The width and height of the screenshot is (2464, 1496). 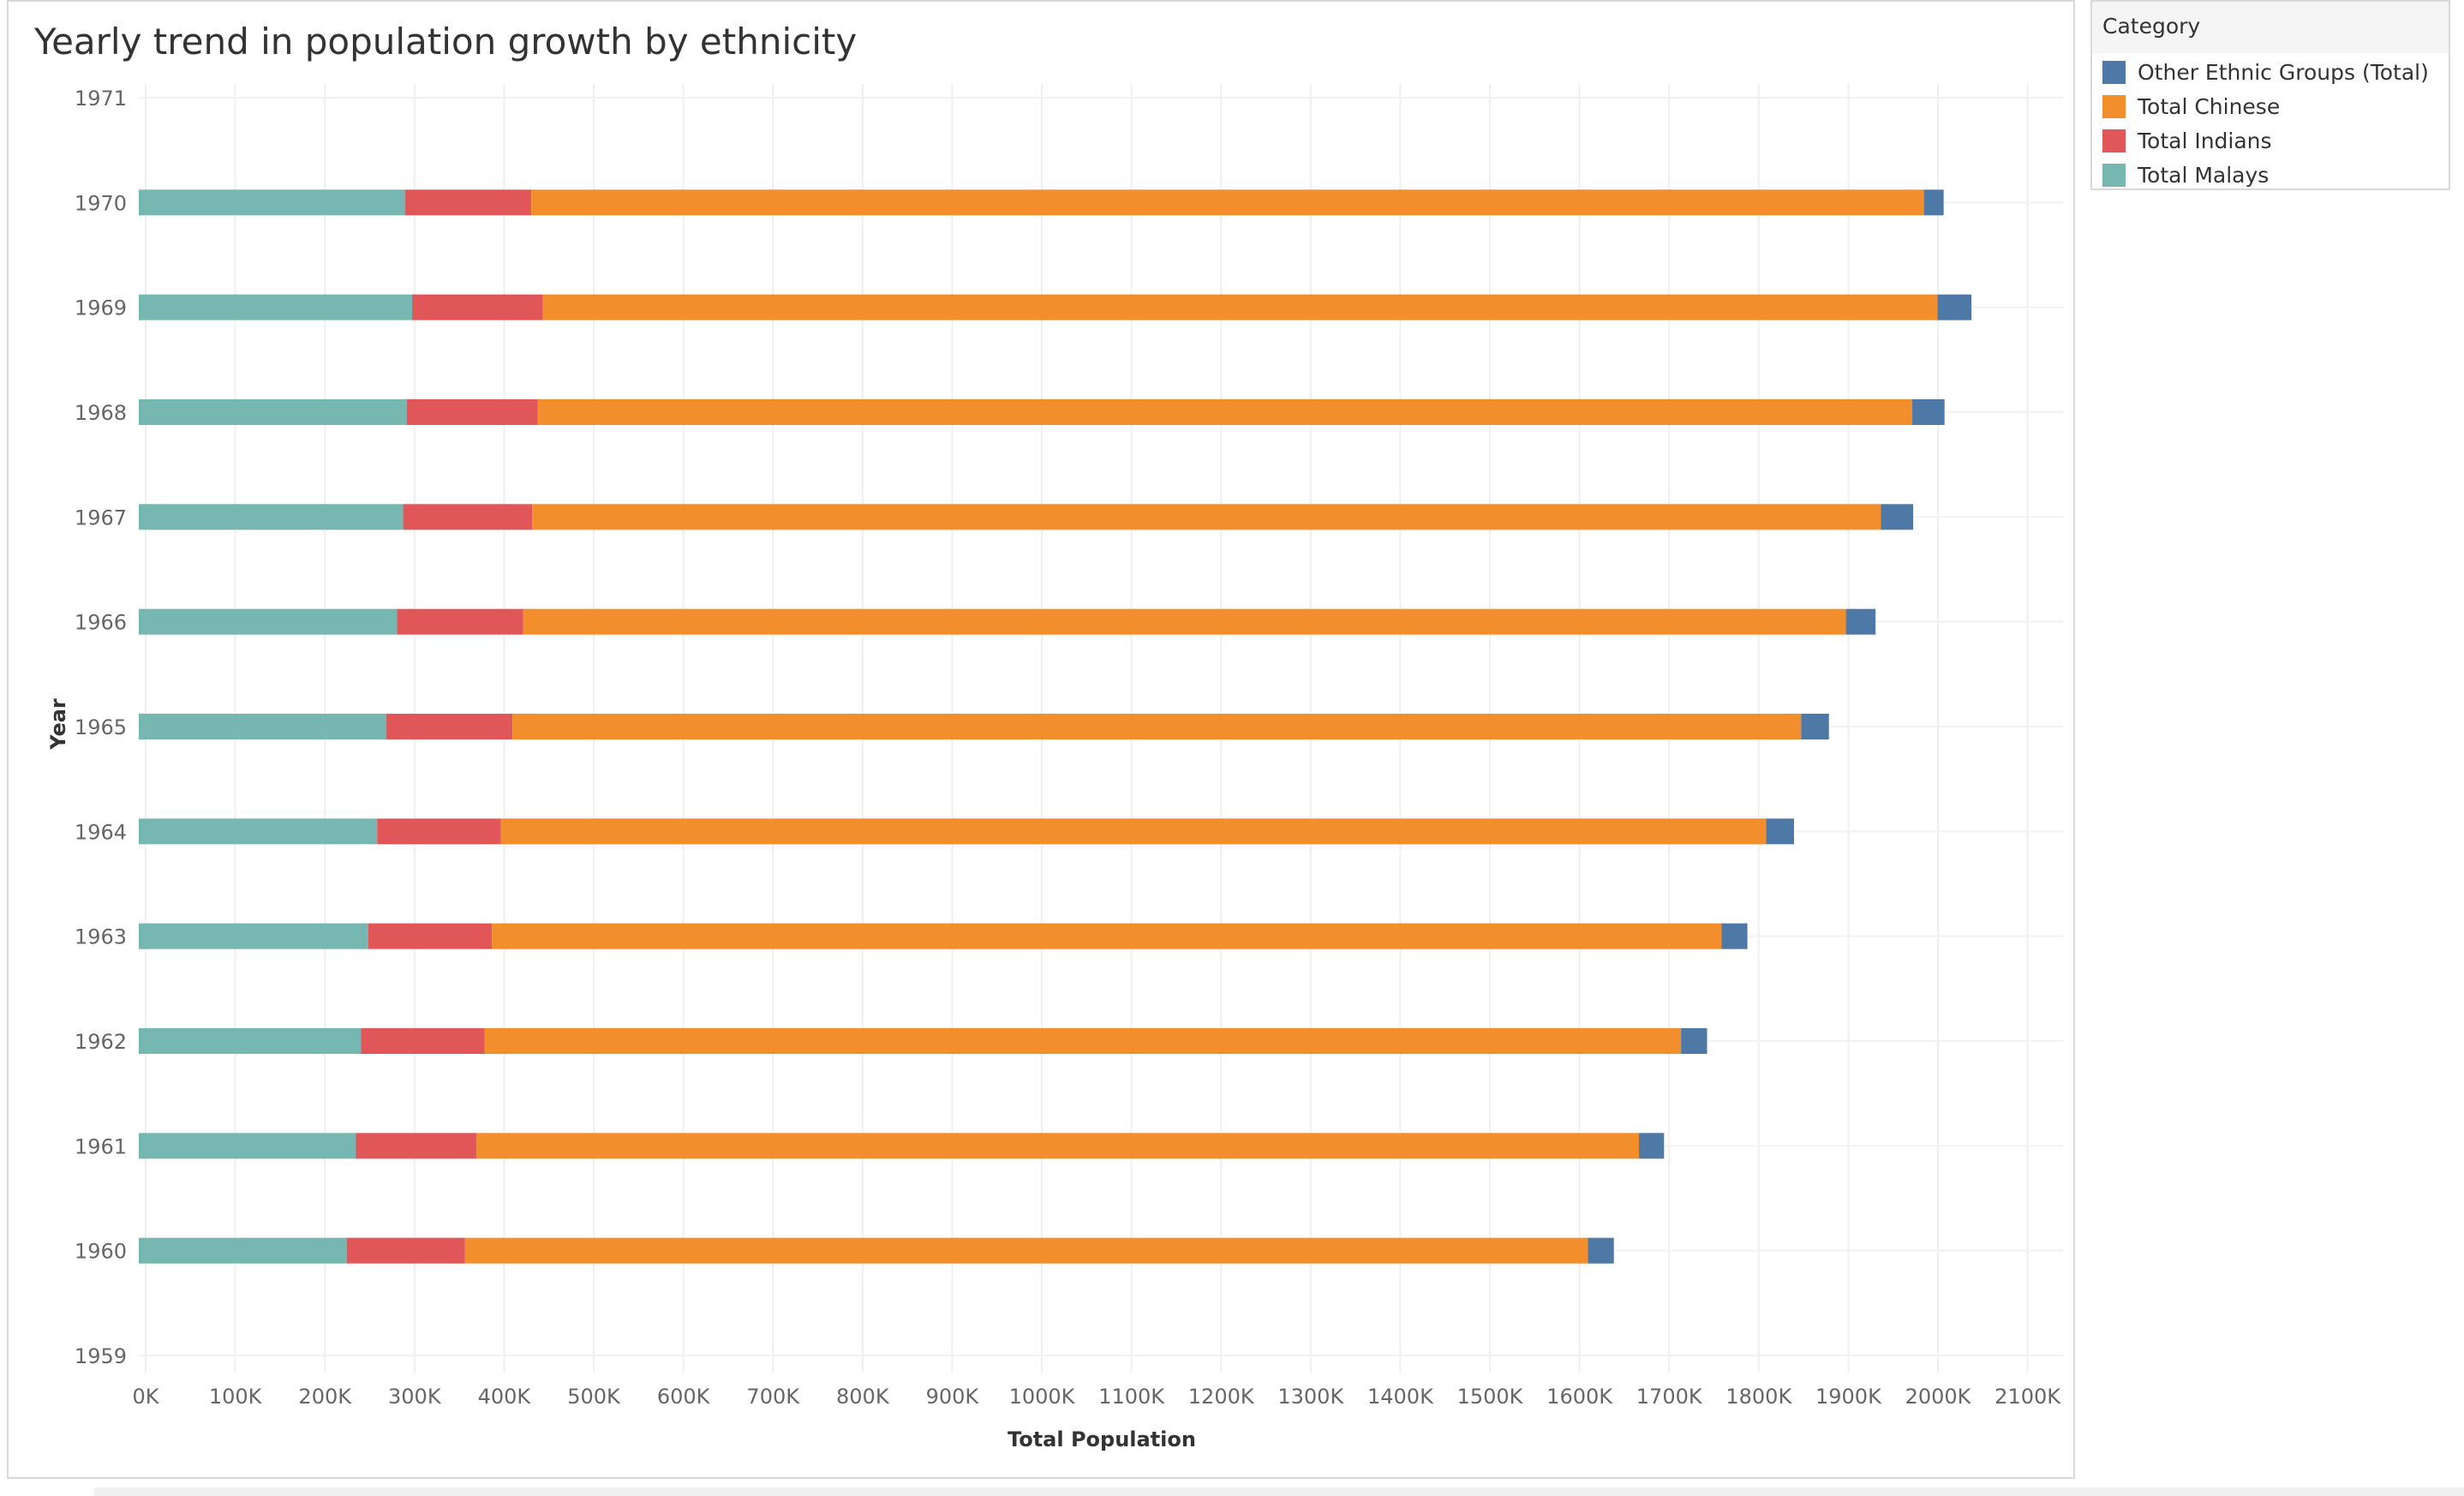 What do you see at coordinates (505, 1397) in the screenshot?
I see `x-tick-label: 400K` at bounding box center [505, 1397].